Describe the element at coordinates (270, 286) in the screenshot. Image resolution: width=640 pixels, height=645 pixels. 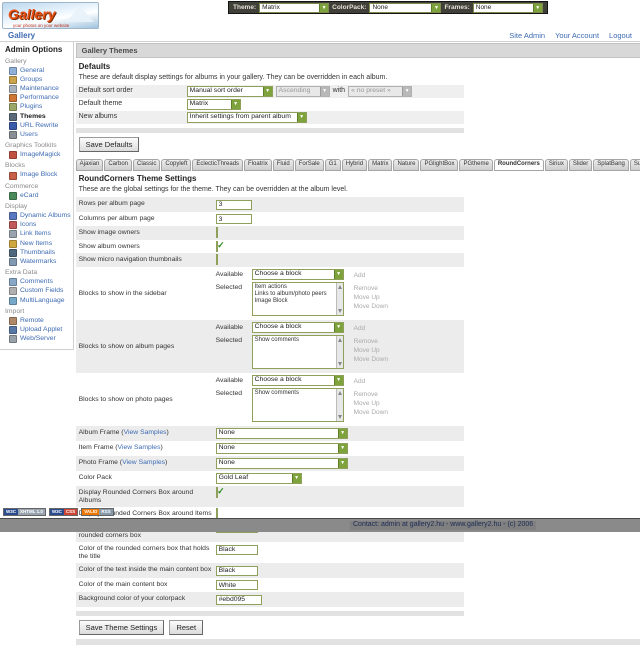
I see `list-item: Item actions` at that location.